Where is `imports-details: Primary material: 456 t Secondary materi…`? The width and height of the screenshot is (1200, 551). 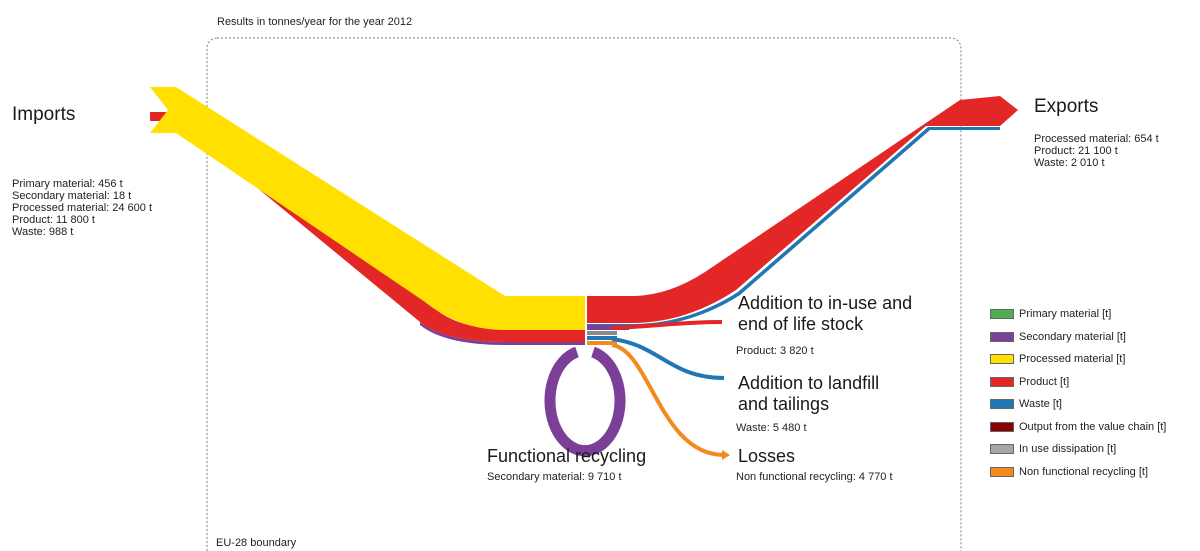 imports-details: Primary material: 456 t Secondary materi… is located at coordinates (82, 208).